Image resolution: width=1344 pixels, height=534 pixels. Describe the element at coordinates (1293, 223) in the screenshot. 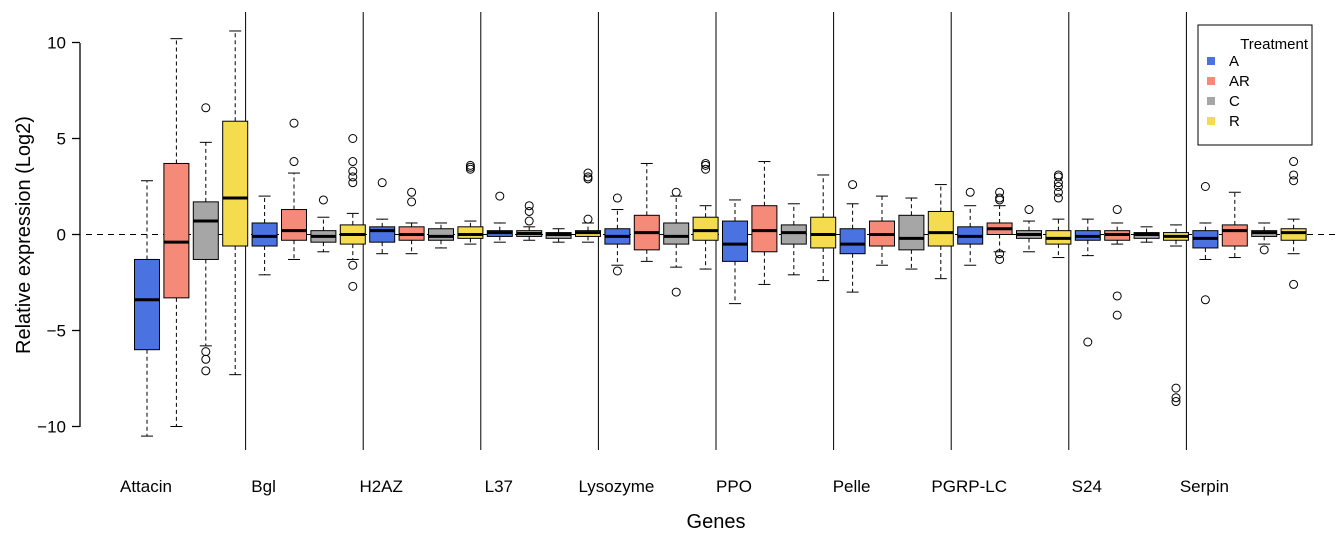

I see `box-r-serpin` at that location.